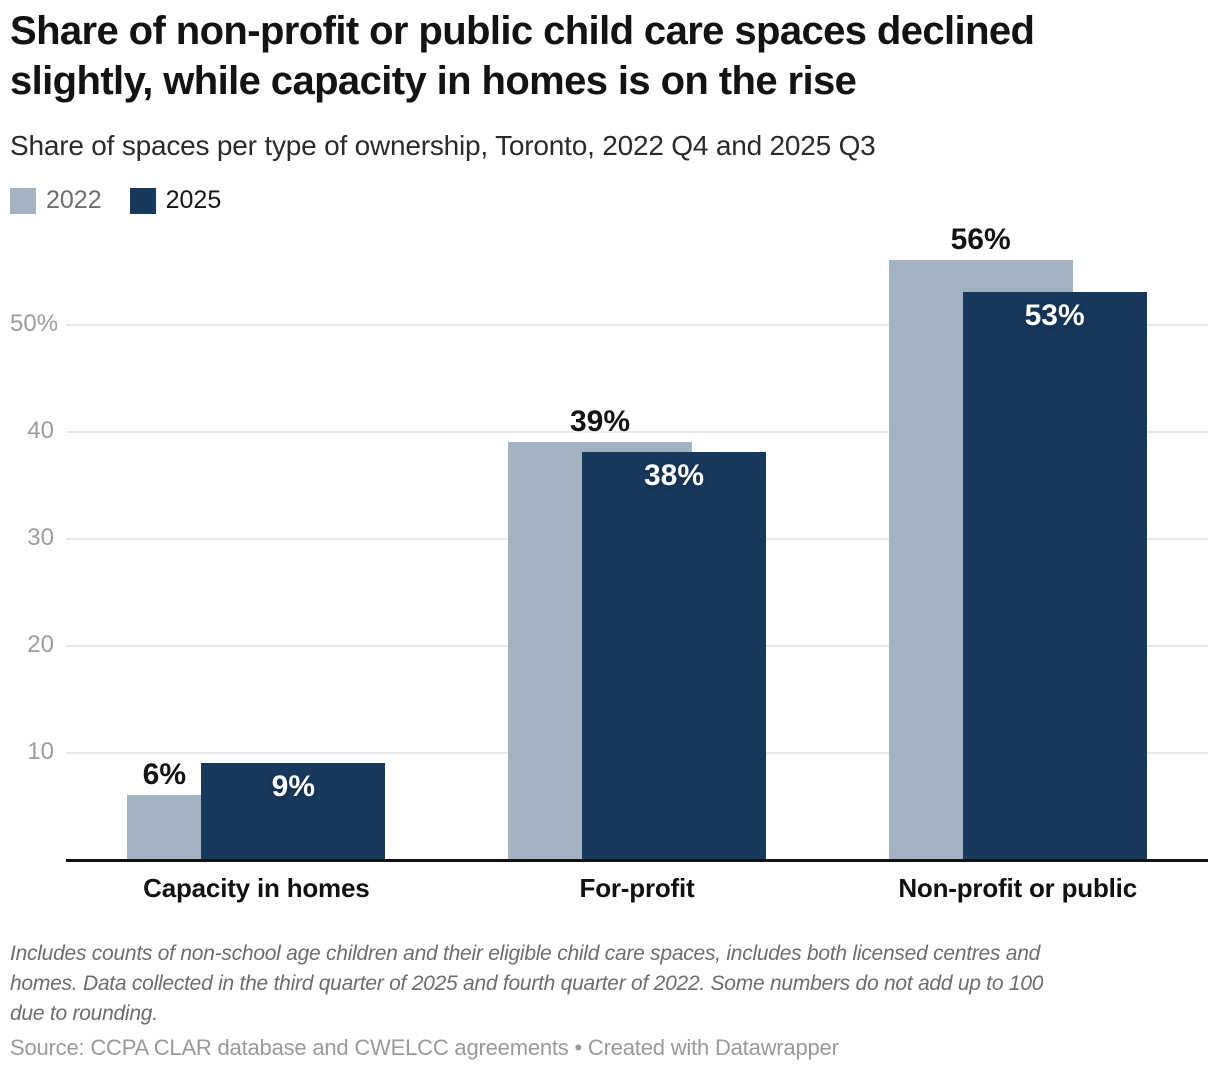 Image resolution: width=1220 pixels, height=1074 pixels. Describe the element at coordinates (293, 810) in the screenshot. I see `bar-2025-capacity-in-homes` at that location.